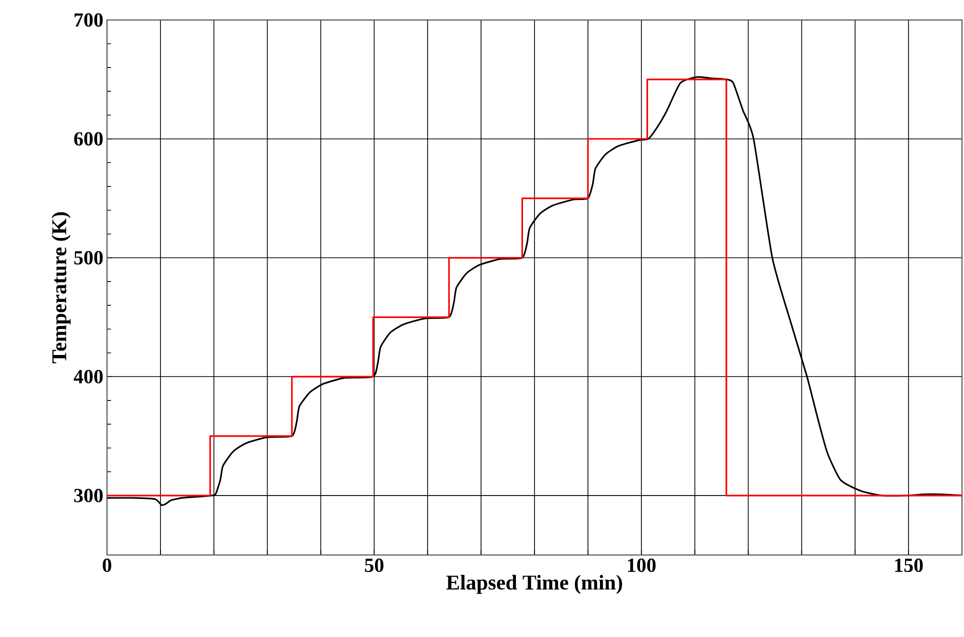  I want to click on y-tick-label: 600, so click(88, 139).